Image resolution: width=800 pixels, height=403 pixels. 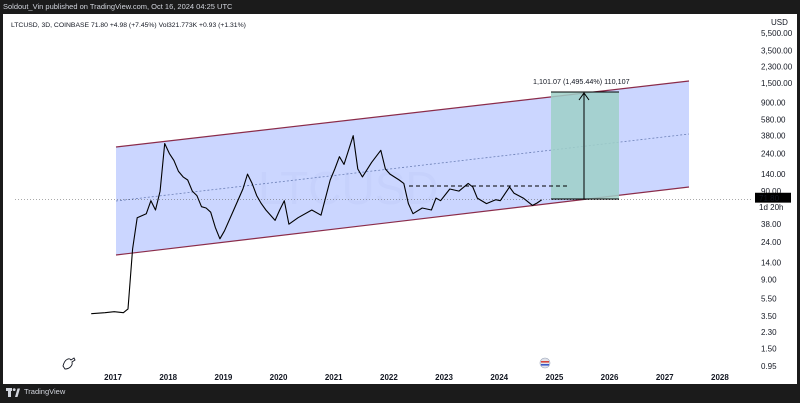 I want to click on x-tick-label-6: 2023, so click(x=444, y=377).